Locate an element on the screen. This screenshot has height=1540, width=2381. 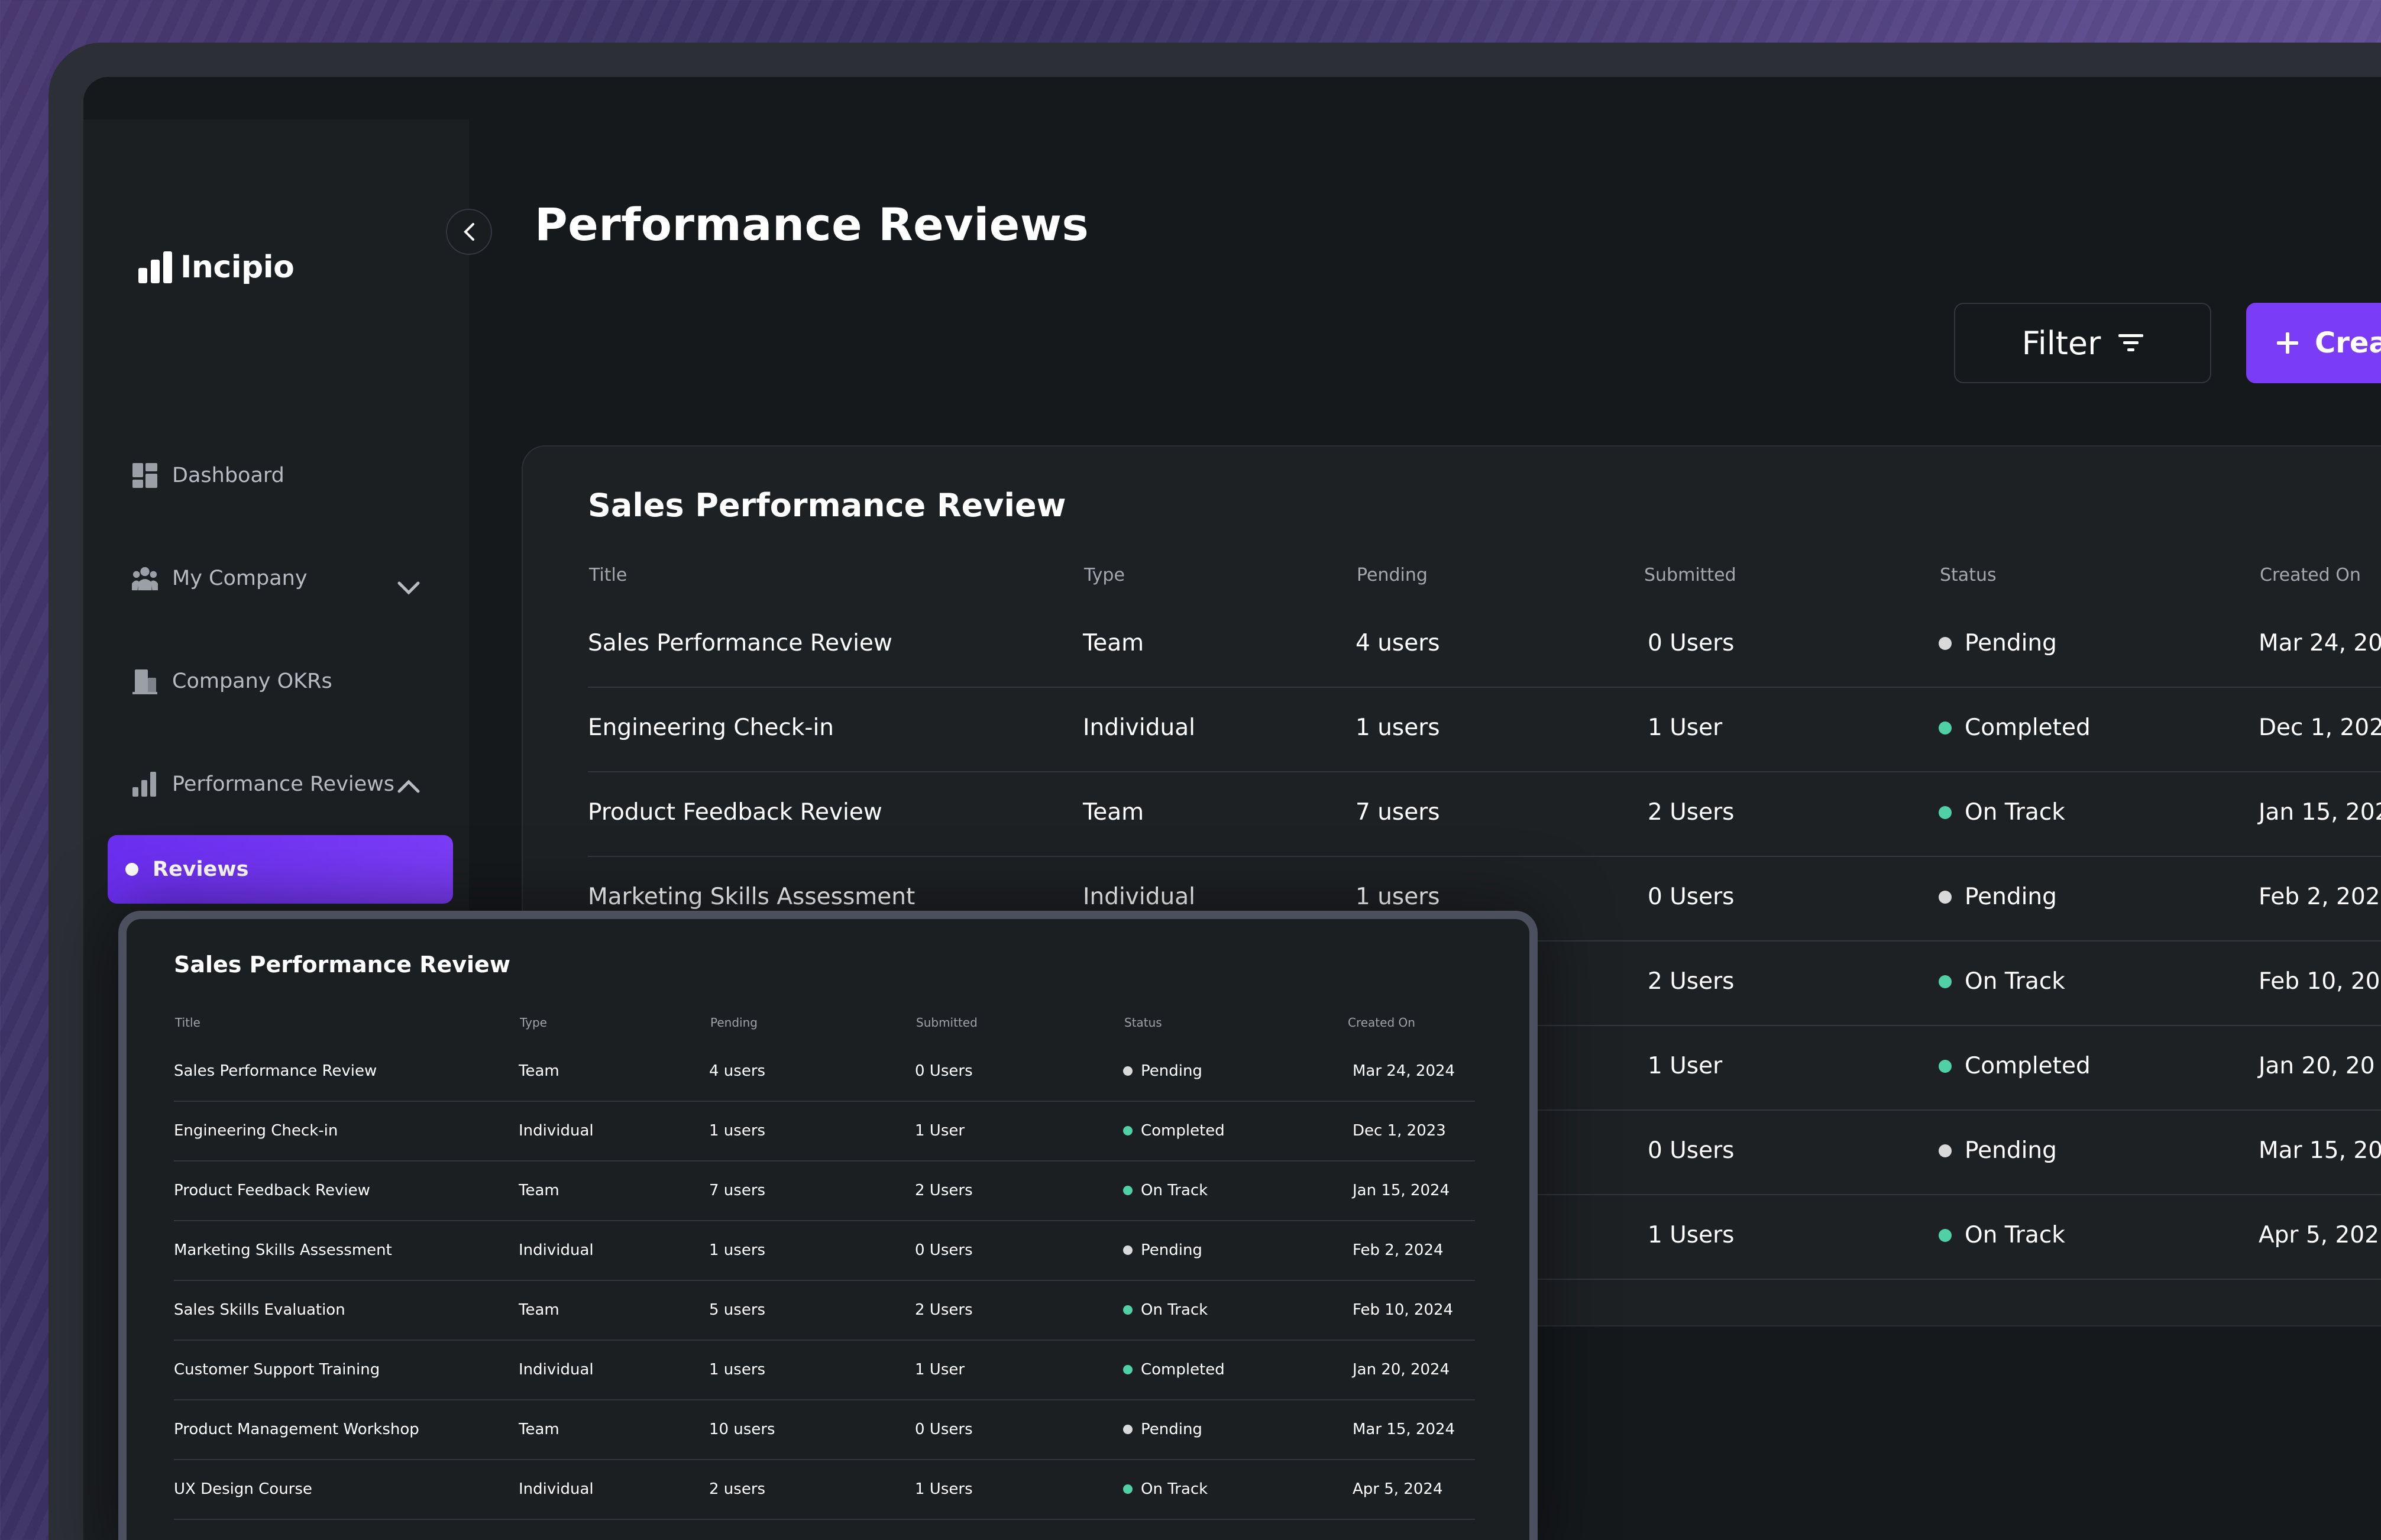
filter-button: Filter is located at coordinates (2083, 343).